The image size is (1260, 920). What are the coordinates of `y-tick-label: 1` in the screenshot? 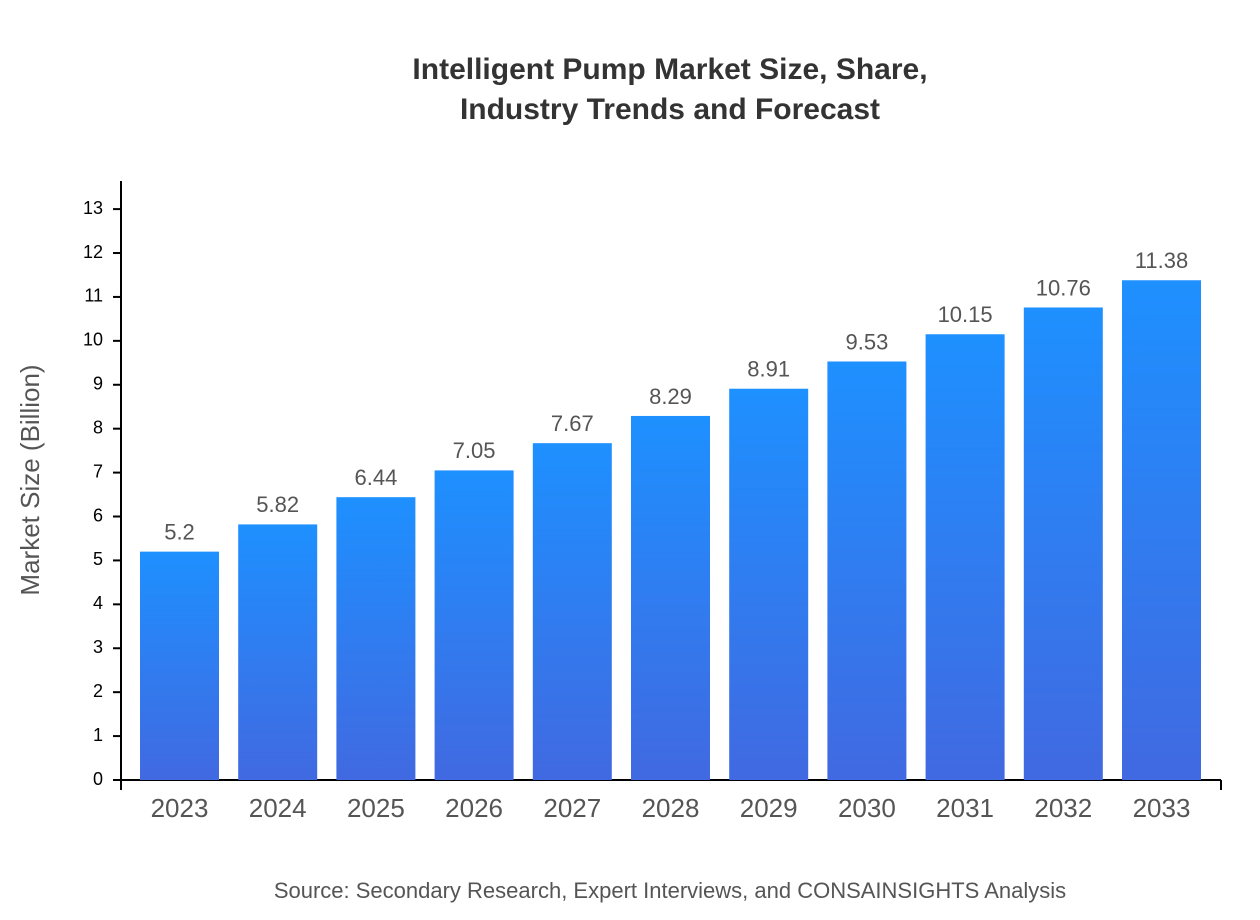 It's located at (98, 735).